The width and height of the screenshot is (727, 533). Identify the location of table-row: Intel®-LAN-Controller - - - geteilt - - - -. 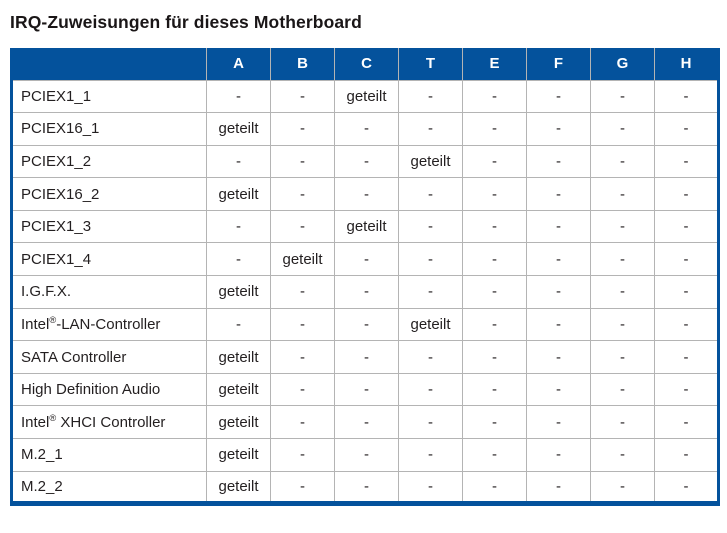
(365, 324).